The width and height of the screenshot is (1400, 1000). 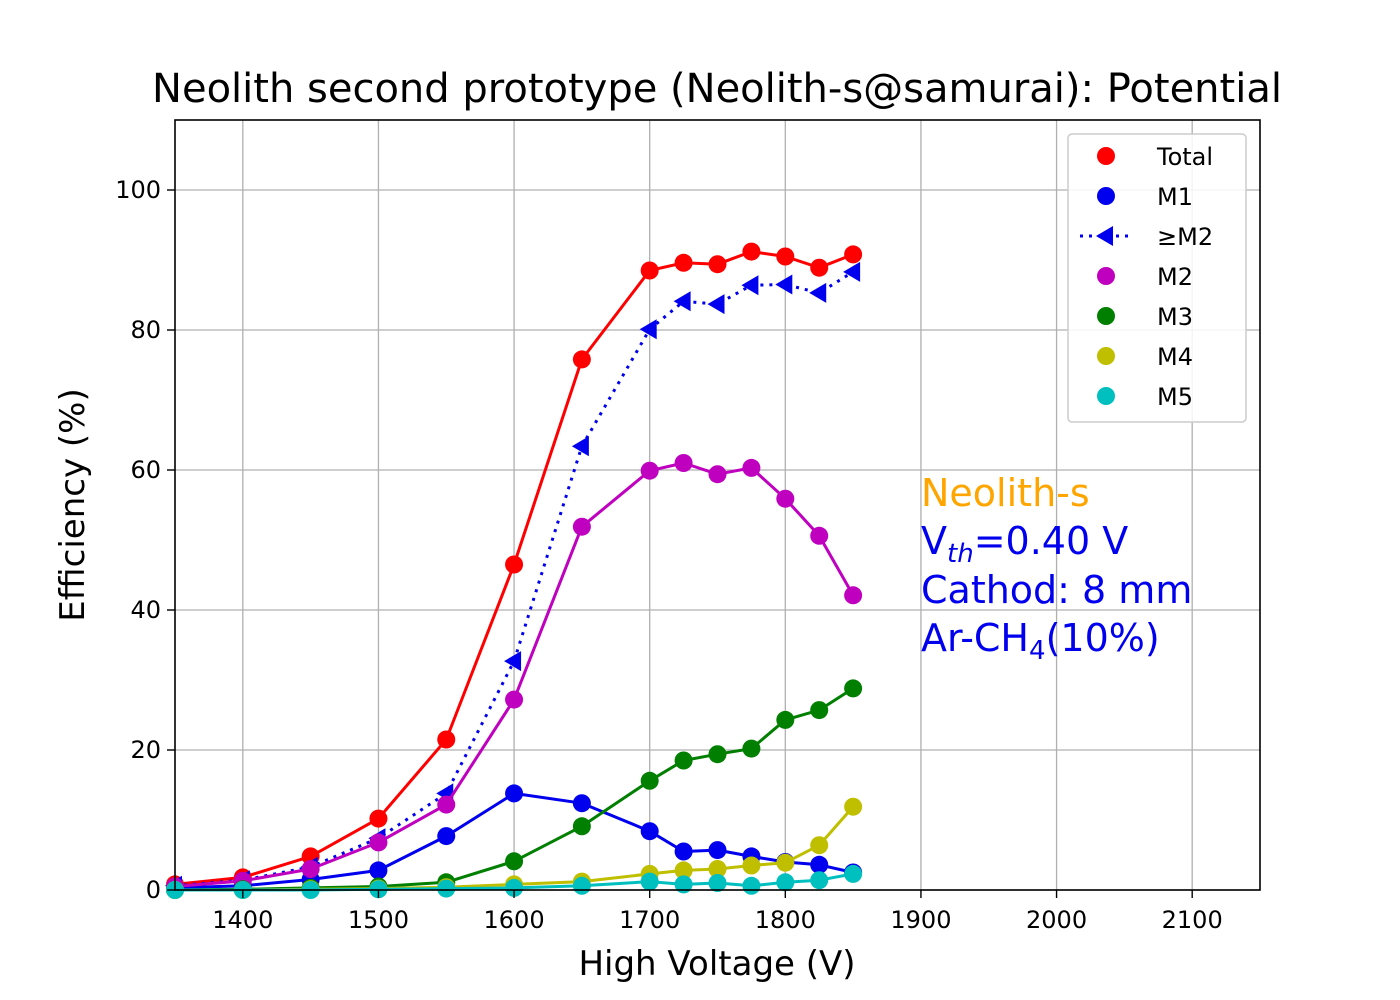 I want to click on y-axis-label: Efficiency (%), so click(x=73, y=504).